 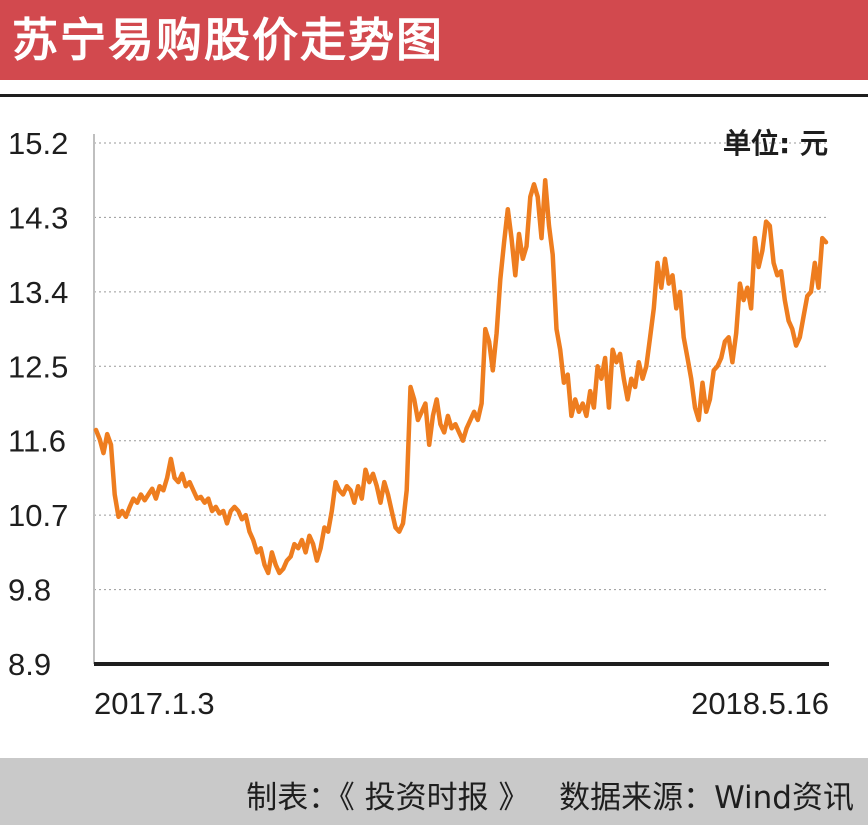 What do you see at coordinates (760, 703) in the screenshot?
I see `x-end-label: 2018.5.16` at bounding box center [760, 703].